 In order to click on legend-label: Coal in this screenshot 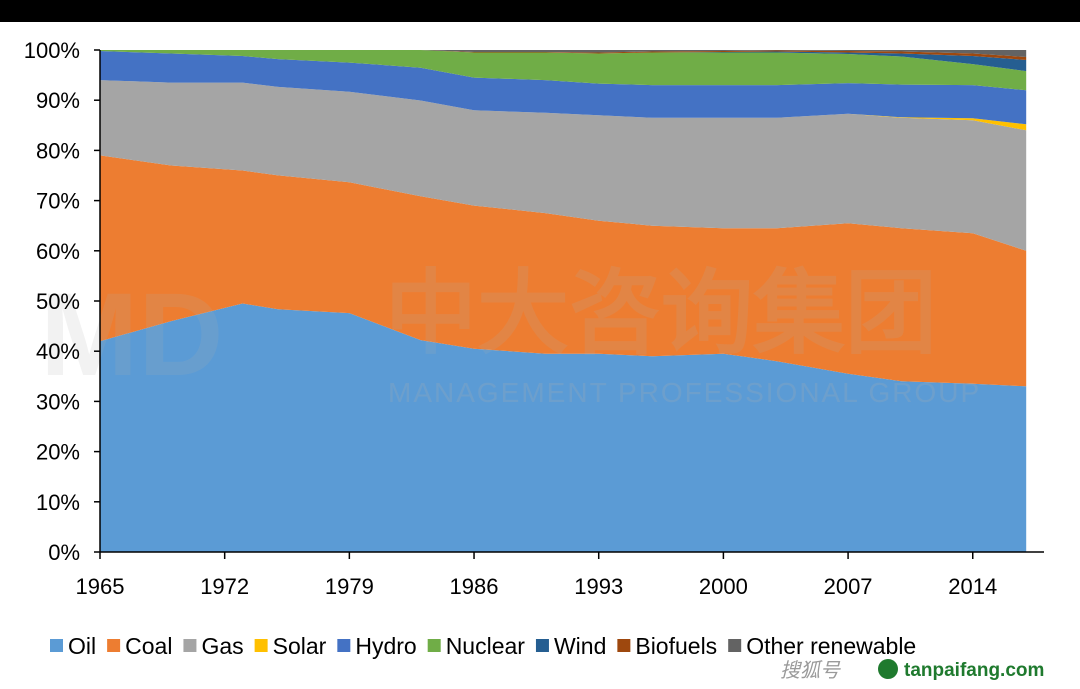, I will do `click(148, 646)`.